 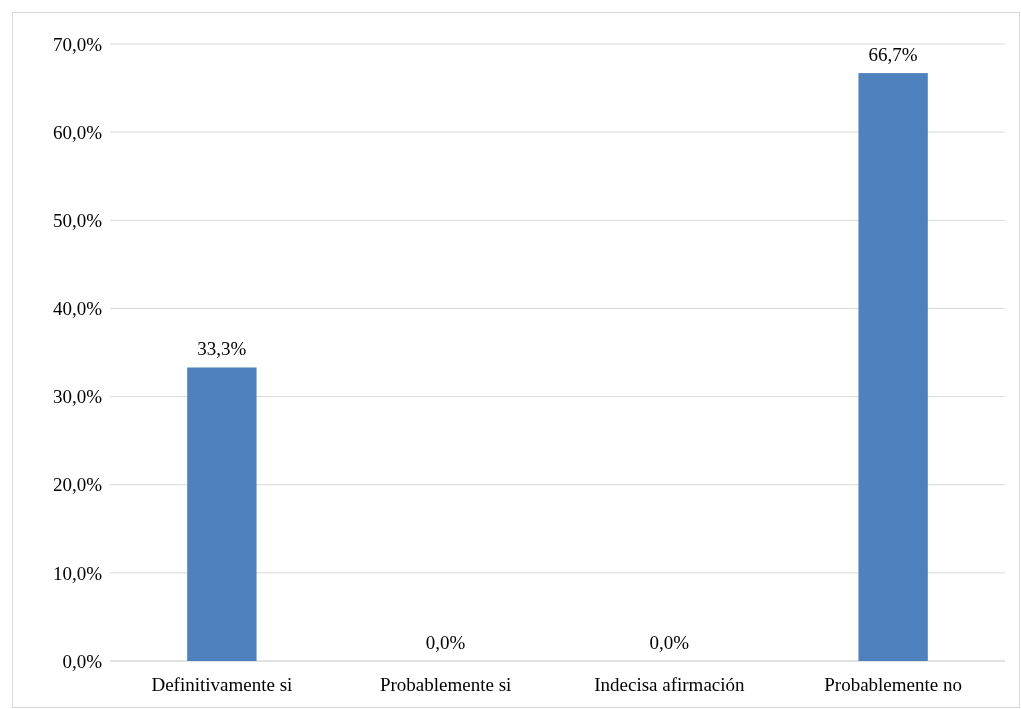 What do you see at coordinates (222, 349) in the screenshot?
I see `data-label: 33,3%` at bounding box center [222, 349].